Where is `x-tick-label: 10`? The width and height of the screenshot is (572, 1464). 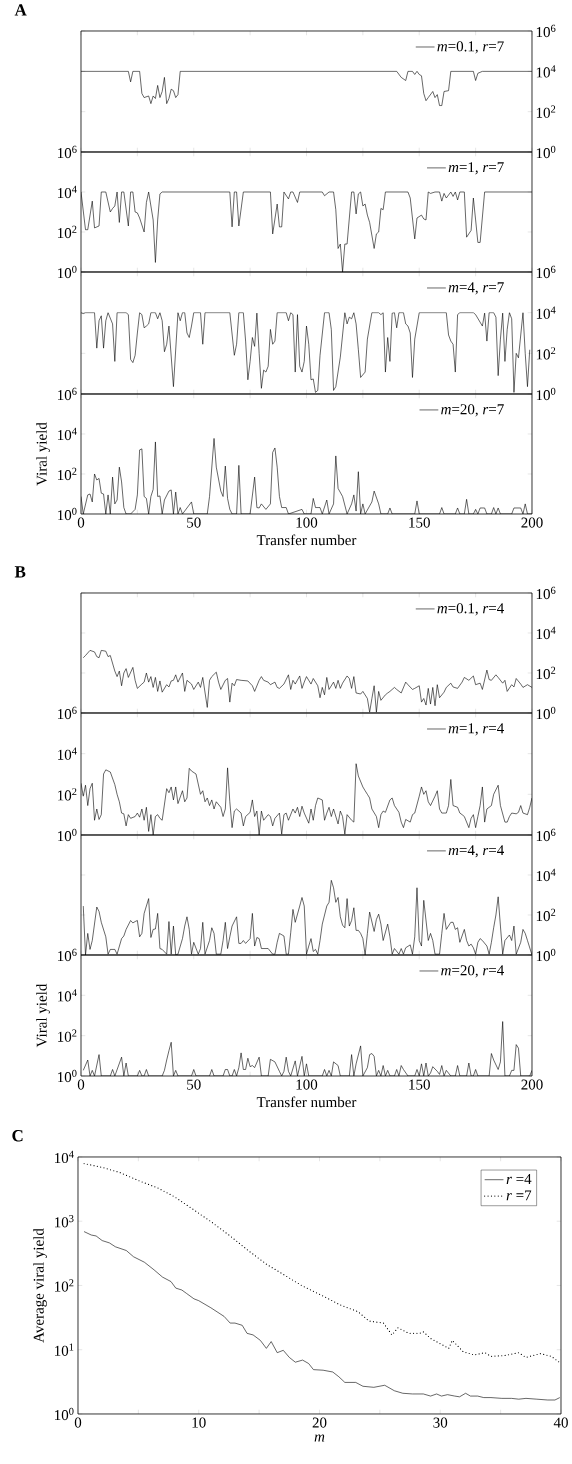
x-tick-label: 10 is located at coordinates (199, 1422).